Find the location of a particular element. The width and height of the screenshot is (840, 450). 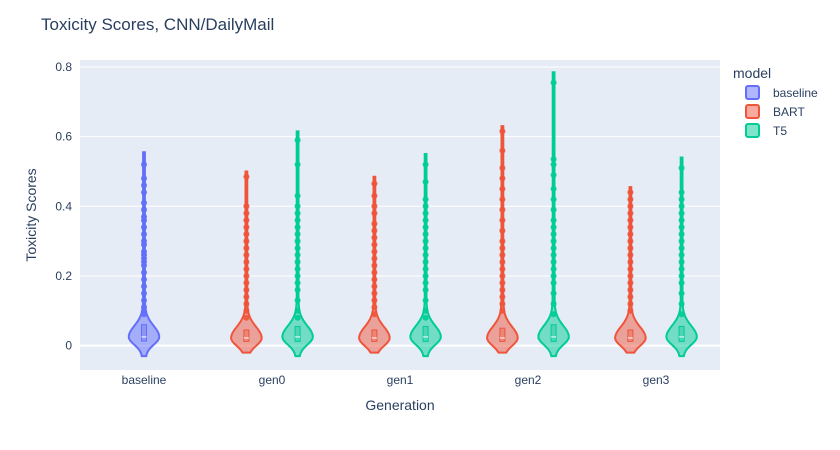

legend-title: model is located at coordinates (752, 73).